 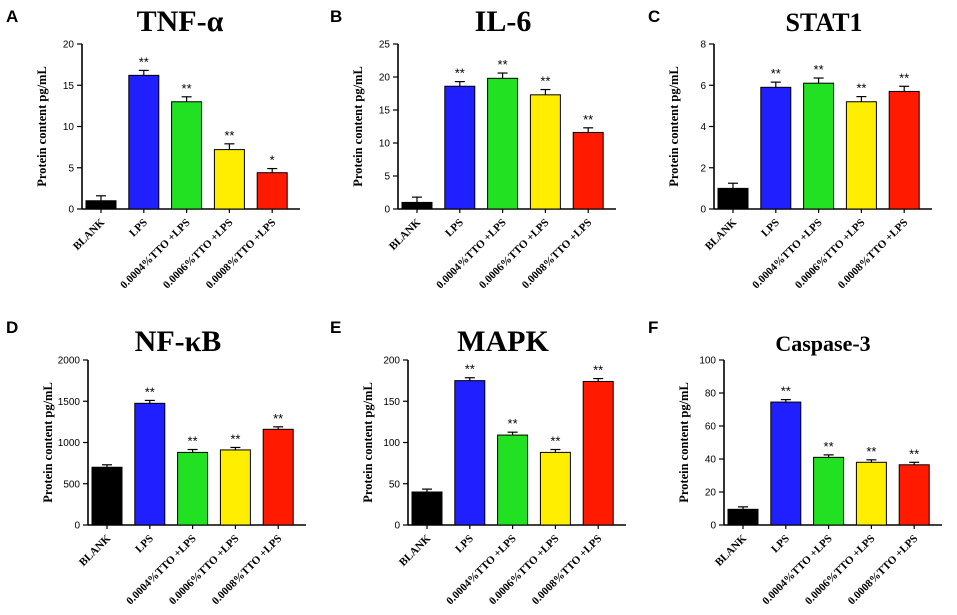 I want to click on chart-title: NF-κB, so click(x=178, y=341).